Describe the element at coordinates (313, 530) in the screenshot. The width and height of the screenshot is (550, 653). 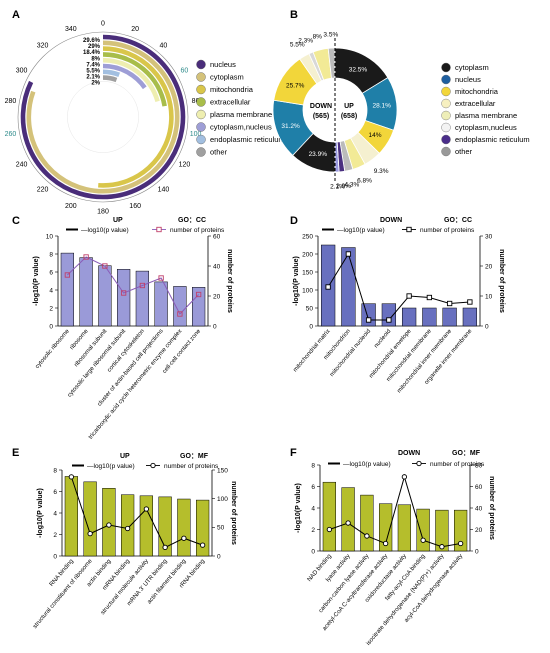
I see `left-tick-label: 2` at that location.